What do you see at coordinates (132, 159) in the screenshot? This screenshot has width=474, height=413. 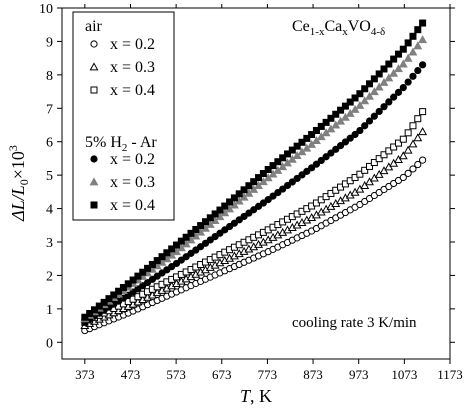 I see `legend-label-3: x = 0.2` at bounding box center [132, 159].